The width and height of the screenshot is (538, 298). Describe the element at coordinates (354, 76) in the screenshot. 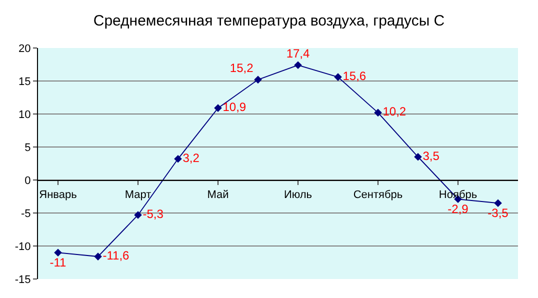

I see `data-label: 15,6` at that location.